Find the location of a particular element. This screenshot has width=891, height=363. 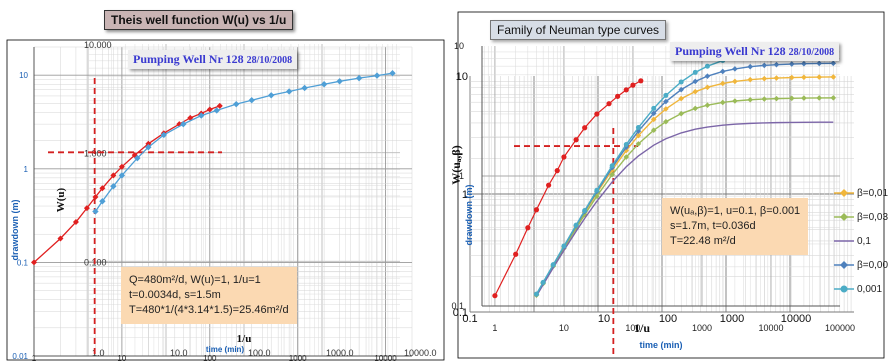

neuman-x-tick-label: 100000 is located at coordinates (840, 328).